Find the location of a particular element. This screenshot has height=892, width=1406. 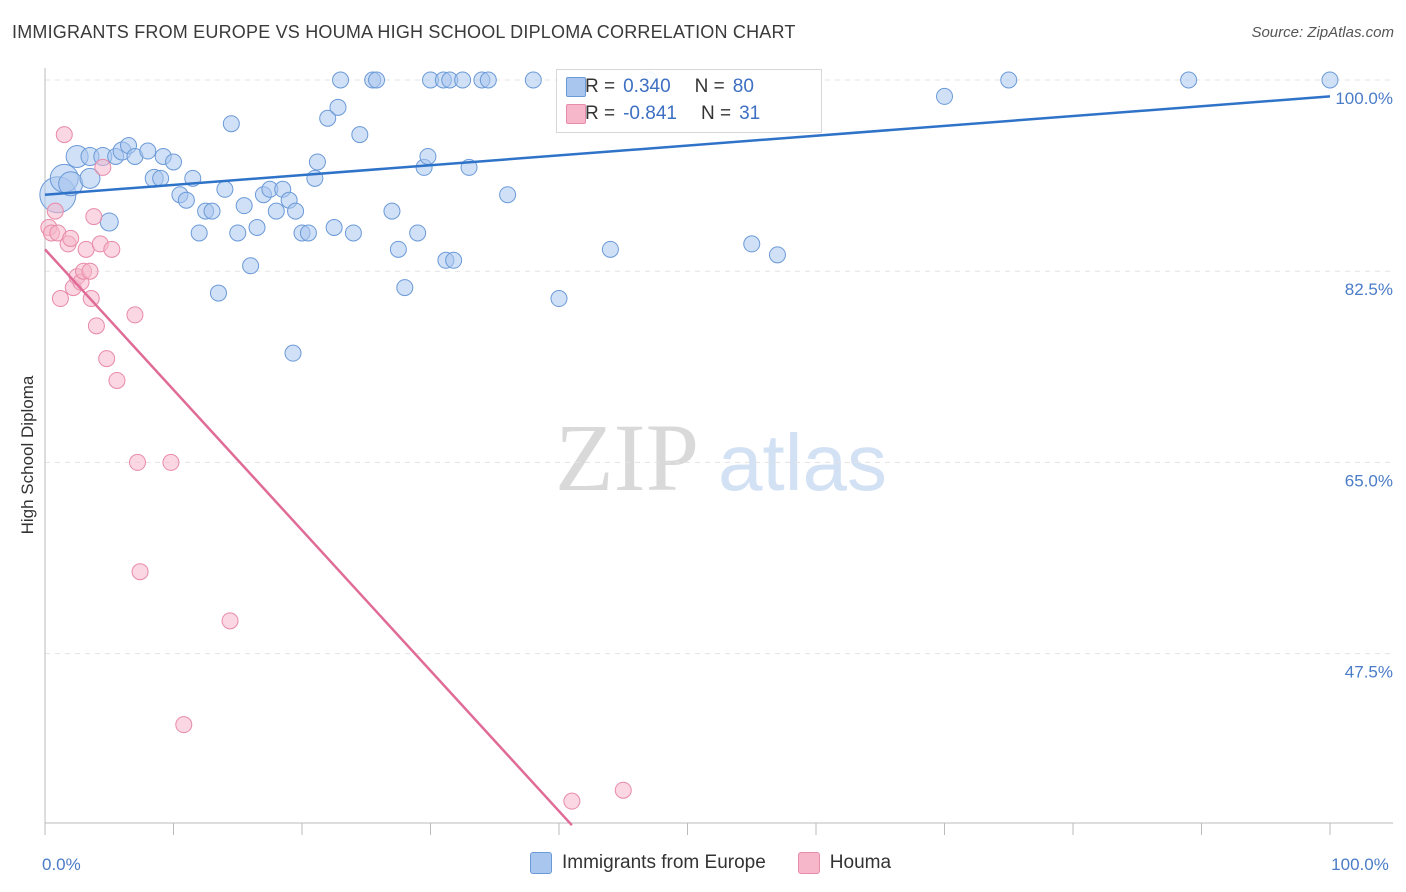

legend-r-value: -0.841 is located at coordinates (650, 113).